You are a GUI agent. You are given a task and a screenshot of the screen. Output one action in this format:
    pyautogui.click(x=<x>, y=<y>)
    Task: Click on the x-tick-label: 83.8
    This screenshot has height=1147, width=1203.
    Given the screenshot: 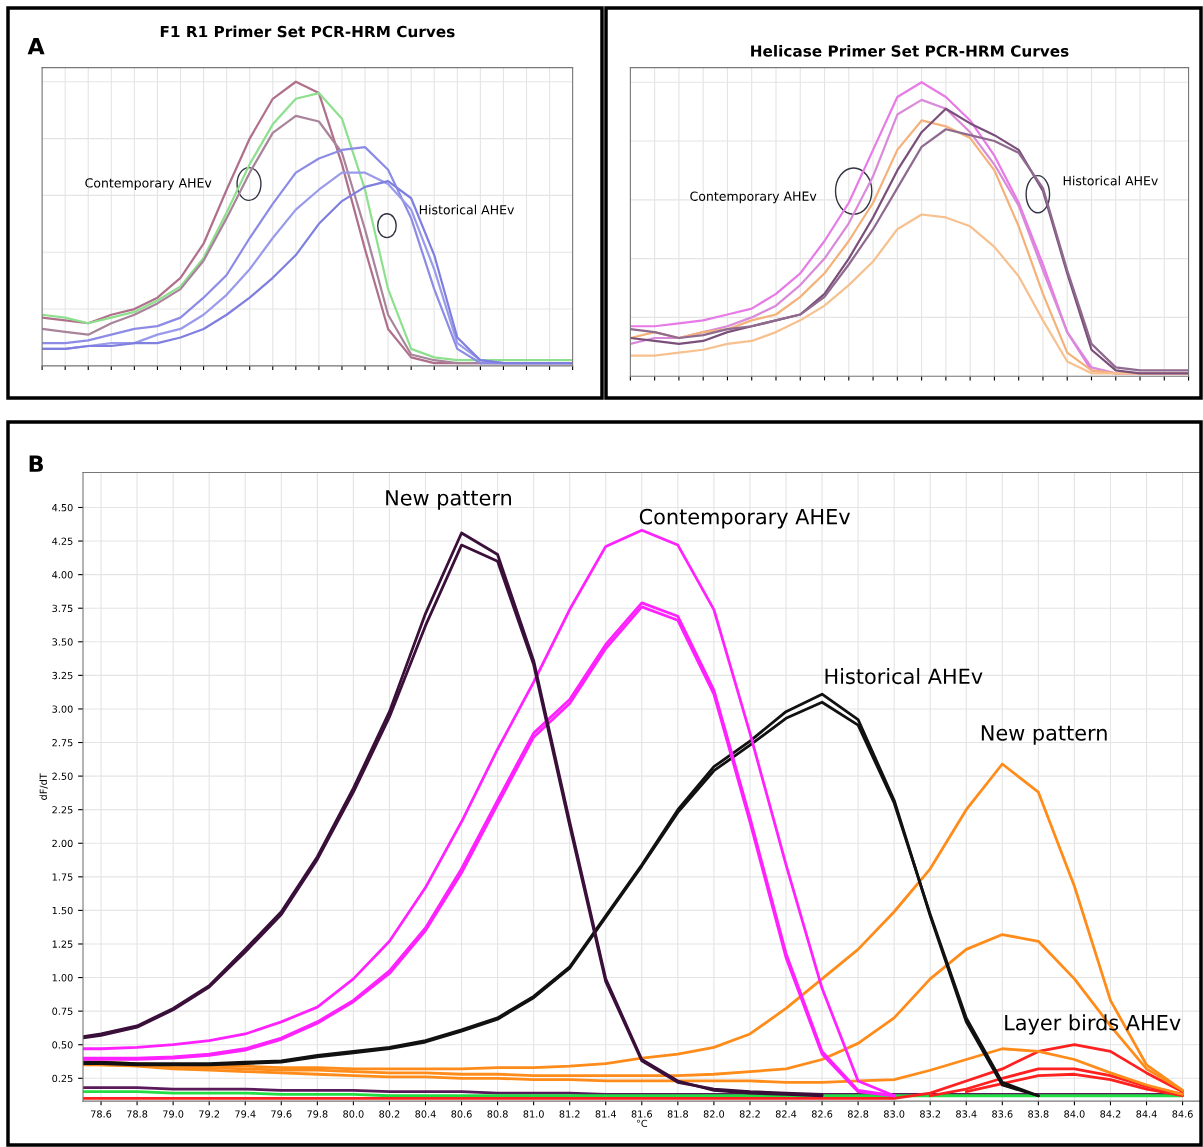 What is the action you would take?
    pyautogui.click(x=1038, y=1114)
    